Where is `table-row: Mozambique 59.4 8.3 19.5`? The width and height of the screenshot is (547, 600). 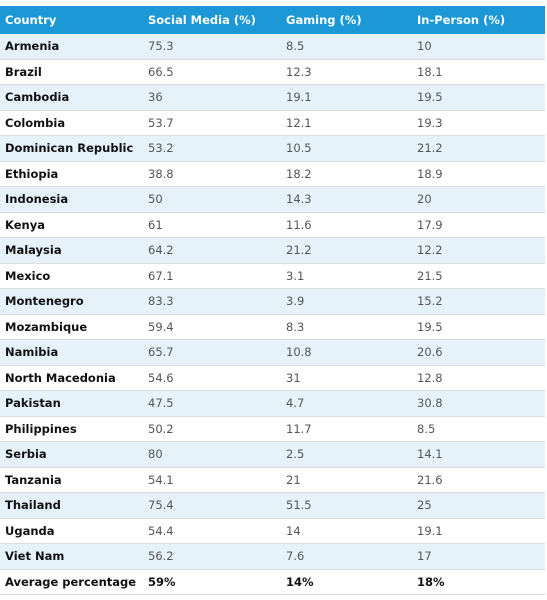 table-row: Mozambique 59.4 8.3 19.5 is located at coordinates (272, 327).